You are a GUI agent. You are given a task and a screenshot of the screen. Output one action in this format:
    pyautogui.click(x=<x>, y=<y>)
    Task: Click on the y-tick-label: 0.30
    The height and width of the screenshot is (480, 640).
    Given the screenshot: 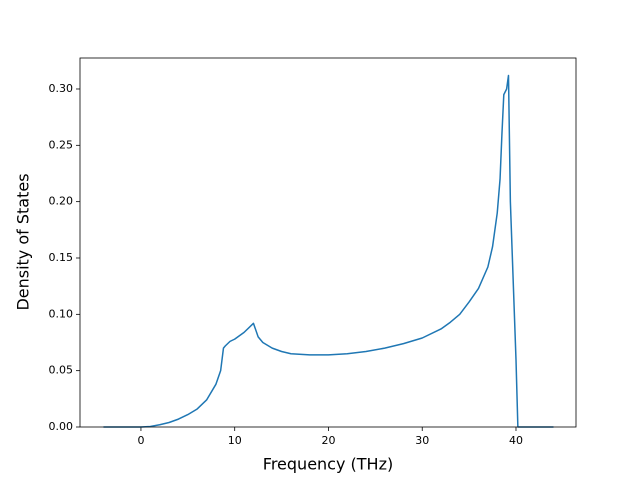 What is the action you would take?
    pyautogui.click(x=61, y=88)
    